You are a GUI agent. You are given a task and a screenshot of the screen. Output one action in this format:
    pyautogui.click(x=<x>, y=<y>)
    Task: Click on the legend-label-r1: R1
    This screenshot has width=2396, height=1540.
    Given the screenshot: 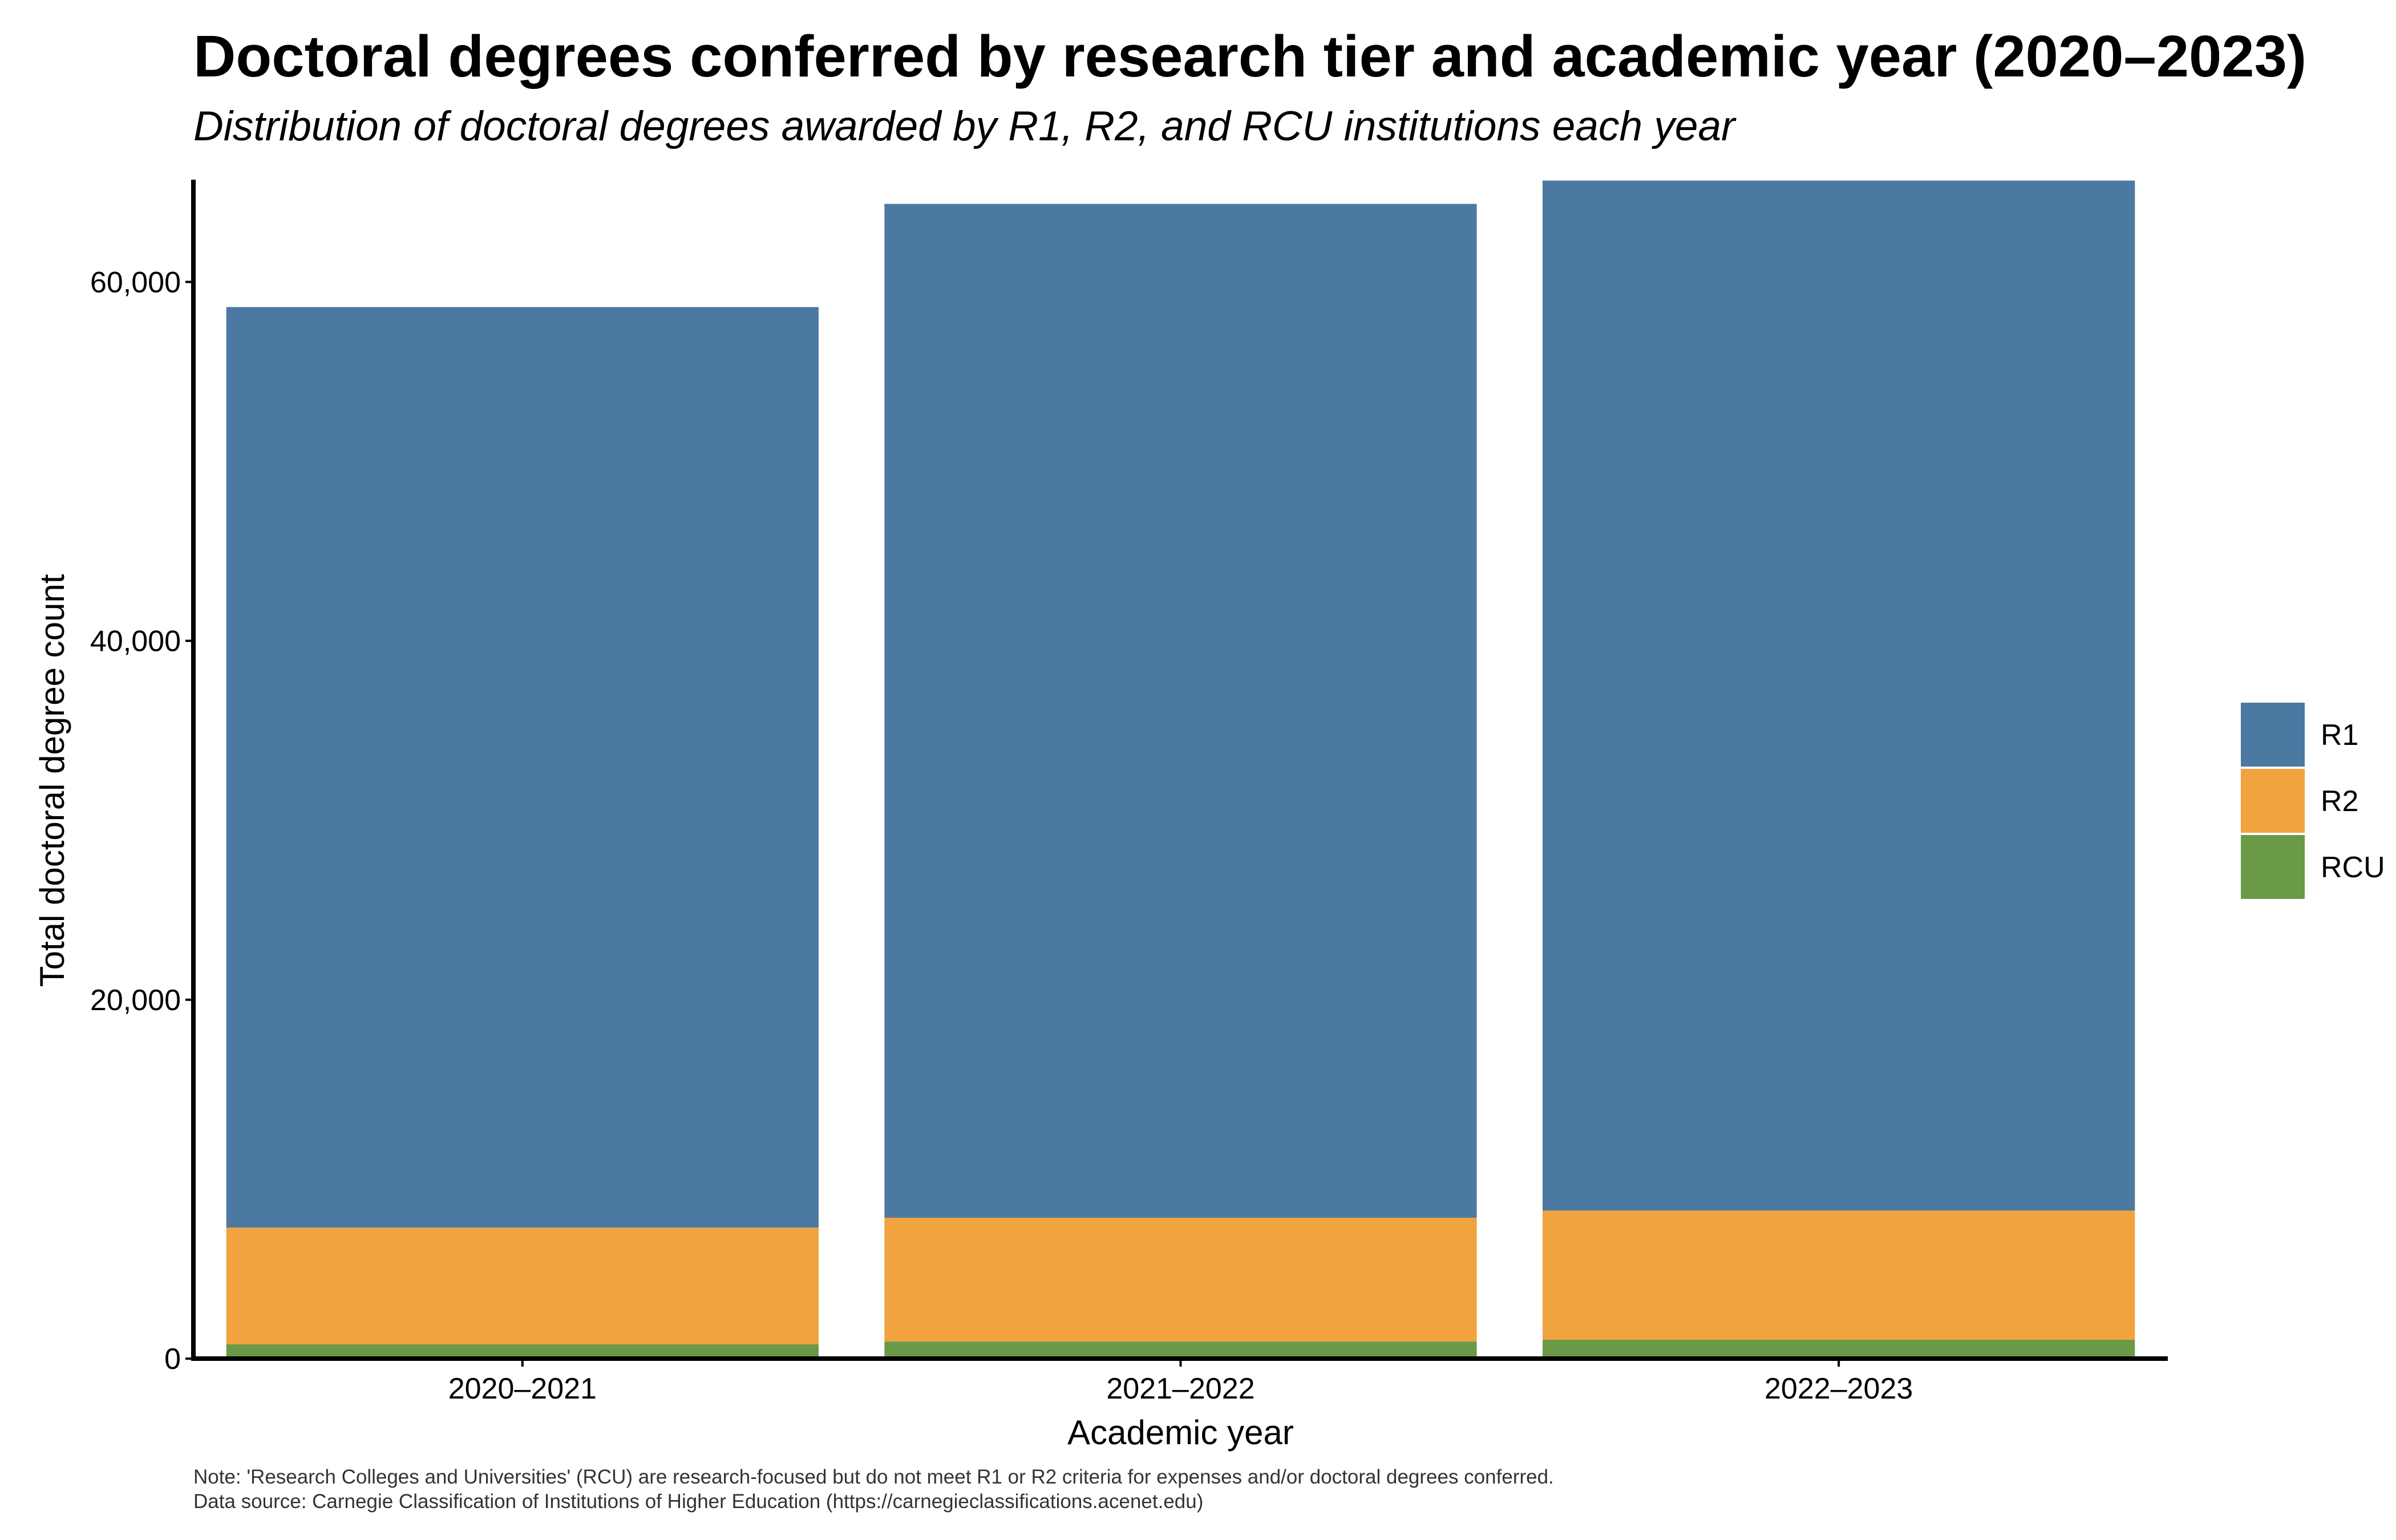 What is the action you would take?
    pyautogui.click(x=2339, y=735)
    